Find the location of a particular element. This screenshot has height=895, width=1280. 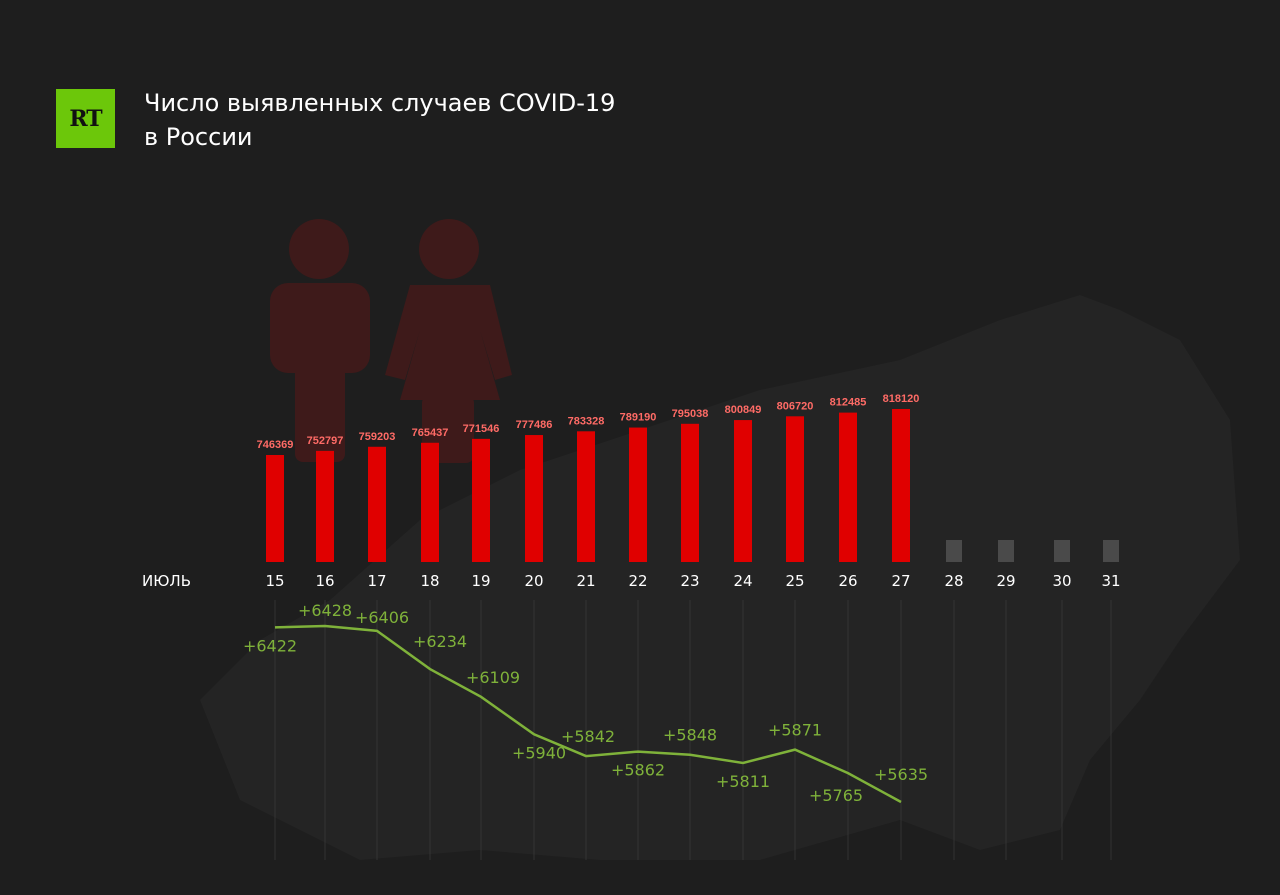

day-label: 19 is located at coordinates (480, 581).